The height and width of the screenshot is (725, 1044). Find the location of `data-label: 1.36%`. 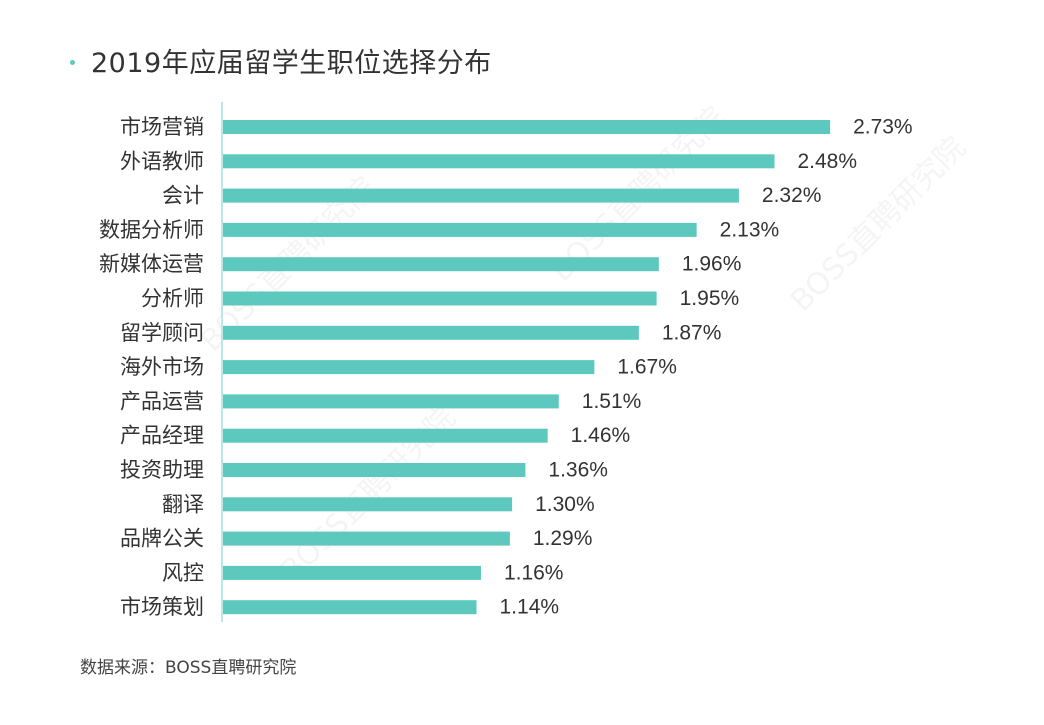

data-label: 1.36% is located at coordinates (578, 470).